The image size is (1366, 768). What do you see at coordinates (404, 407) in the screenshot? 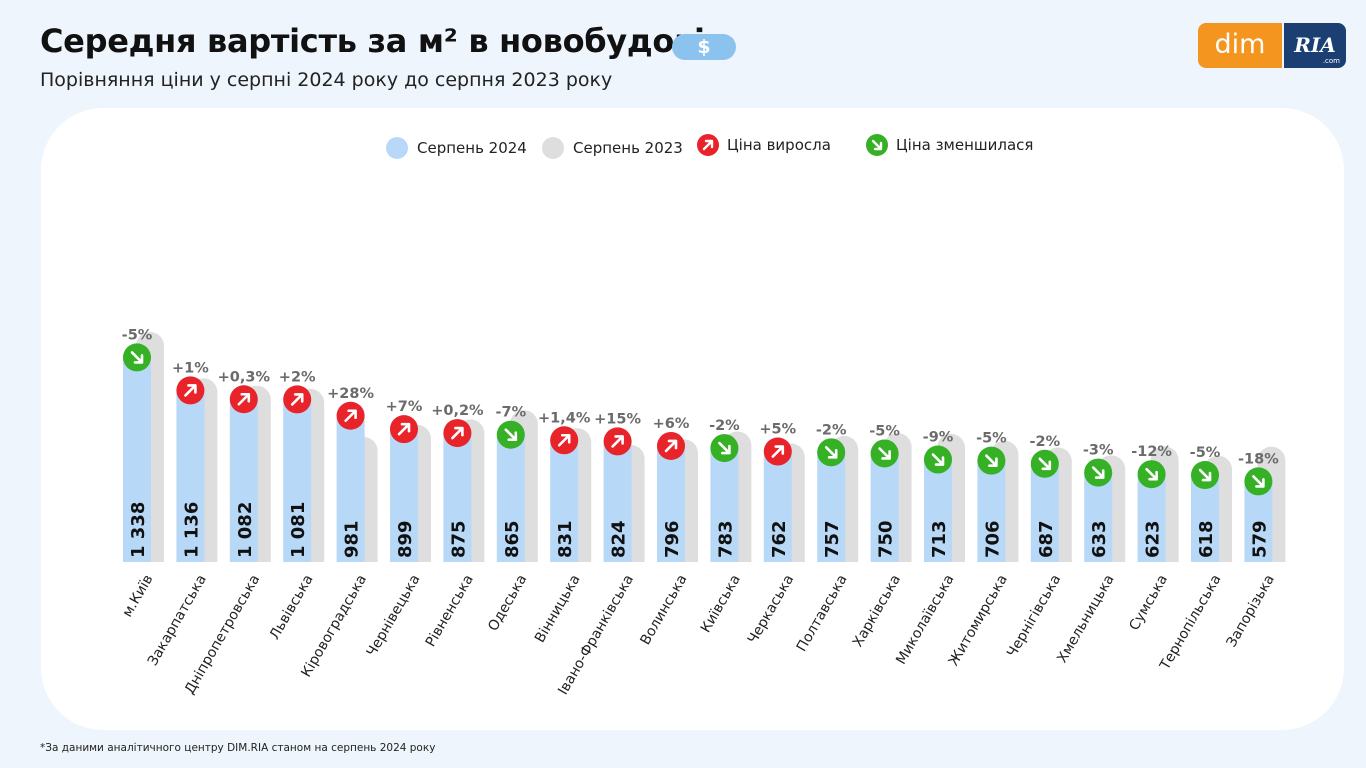
I see `change-label: +7%` at bounding box center [404, 407].